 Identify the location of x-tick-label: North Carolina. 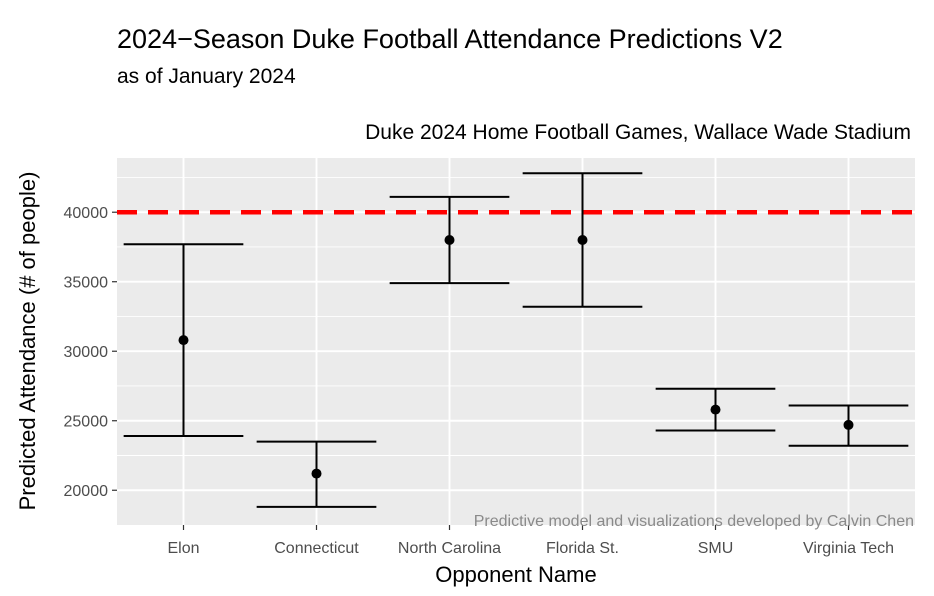
(449, 548).